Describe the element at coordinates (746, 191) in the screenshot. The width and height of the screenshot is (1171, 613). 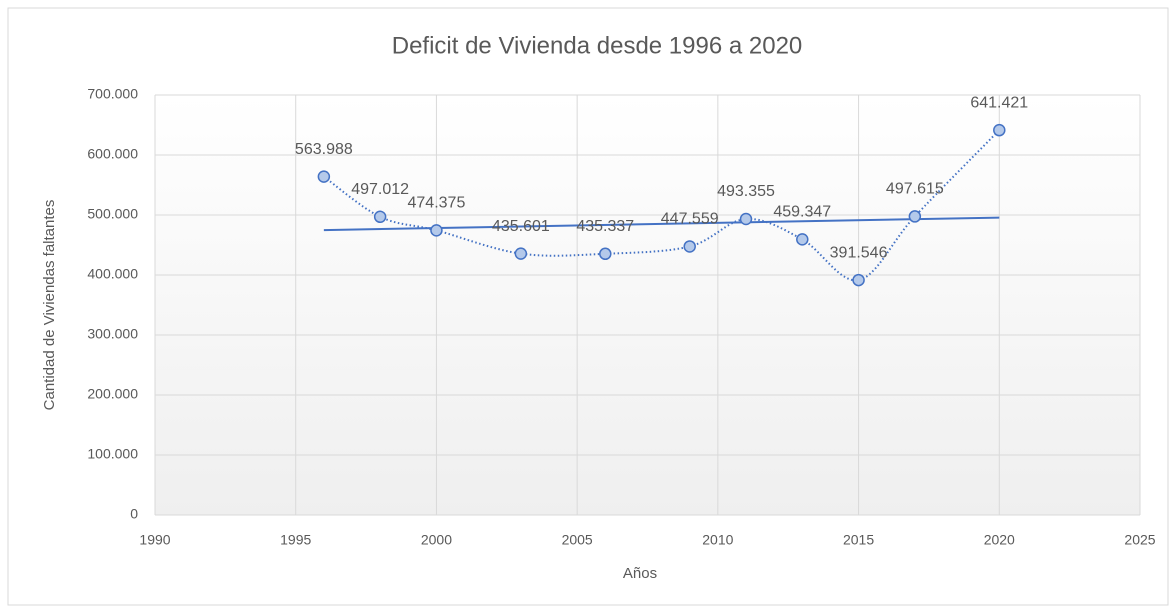
I see `value-label: 493.355` at that location.